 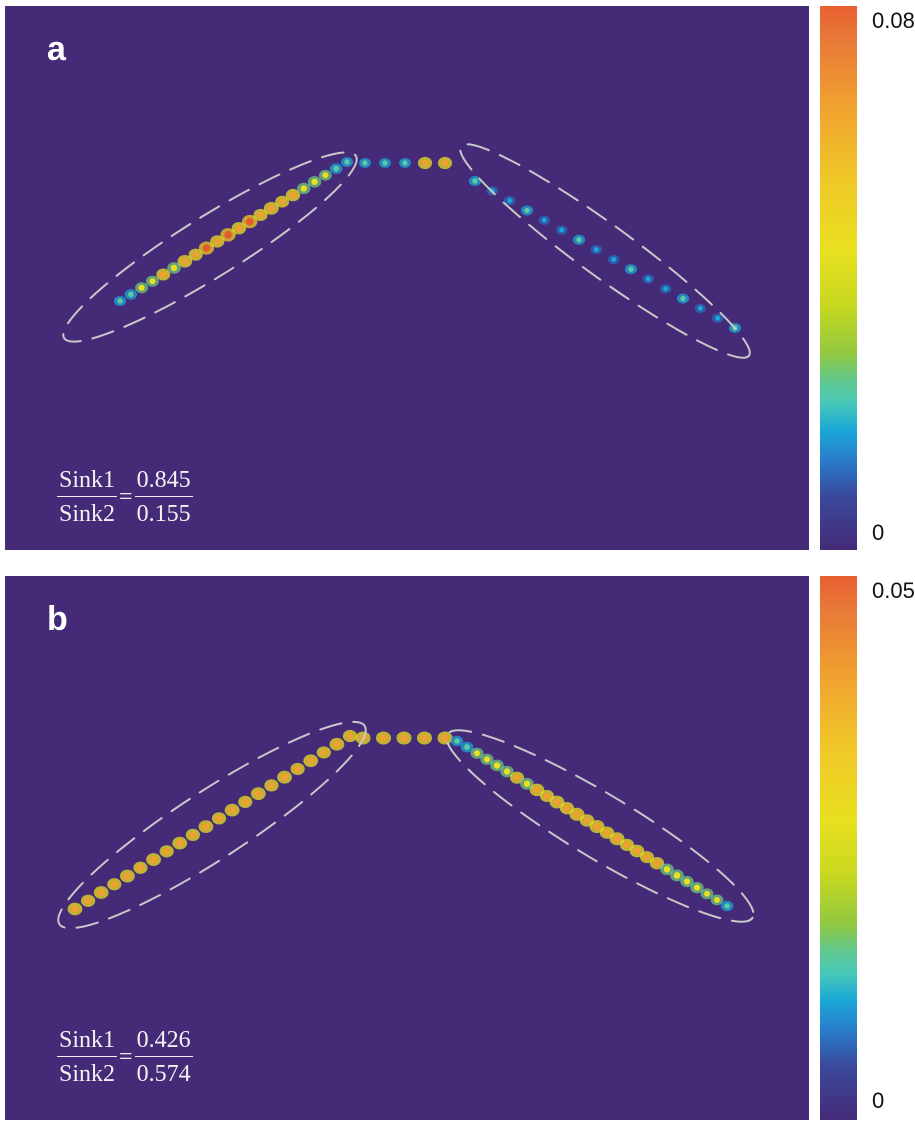 What do you see at coordinates (163, 497) in the screenshot?
I see `sink-value-fraction: 0.845 0.155` at bounding box center [163, 497].